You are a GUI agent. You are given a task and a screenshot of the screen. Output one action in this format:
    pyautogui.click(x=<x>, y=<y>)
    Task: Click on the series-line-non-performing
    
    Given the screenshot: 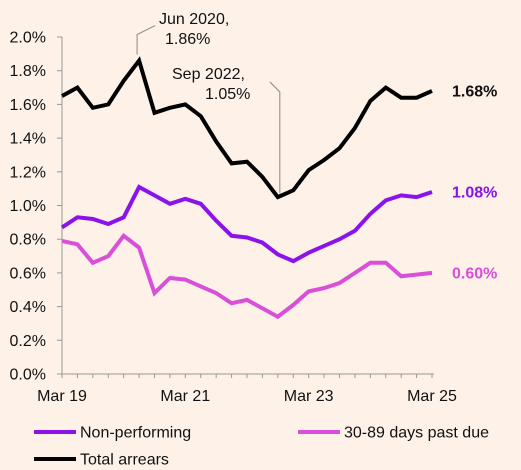 What is the action you would take?
    pyautogui.click(x=246, y=224)
    